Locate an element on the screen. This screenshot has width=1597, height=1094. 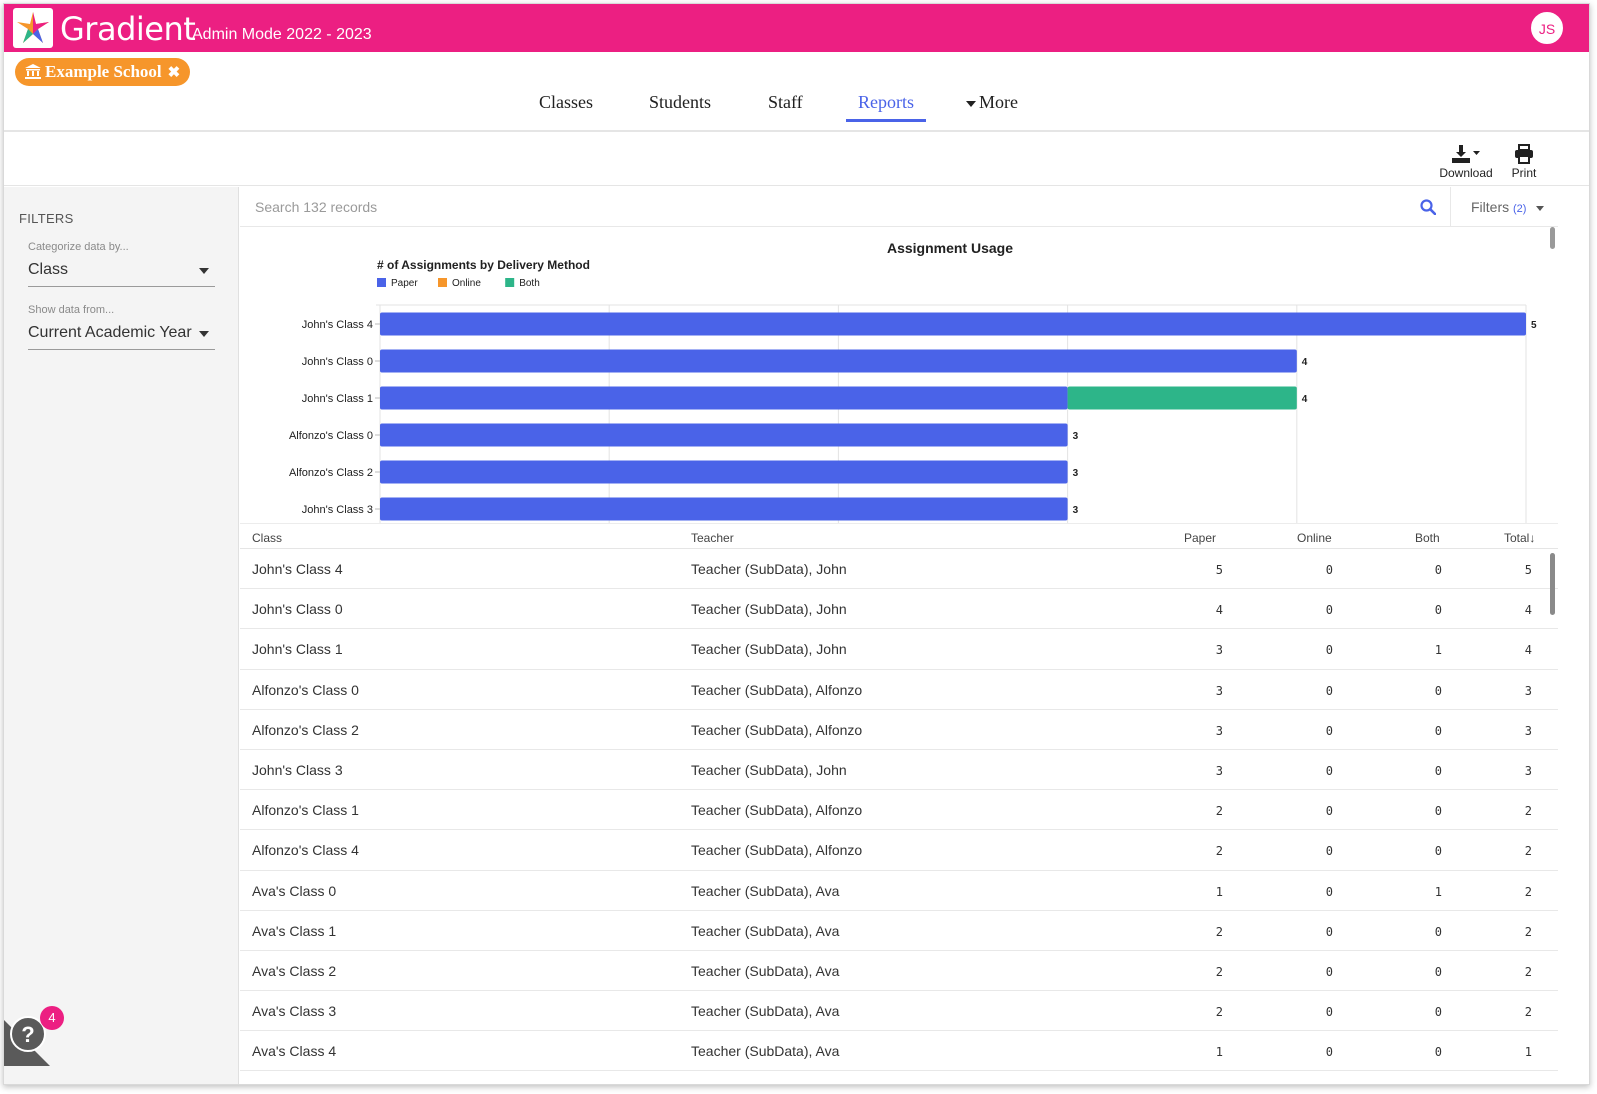
column-header-both: Both is located at coordinates (1427, 538).